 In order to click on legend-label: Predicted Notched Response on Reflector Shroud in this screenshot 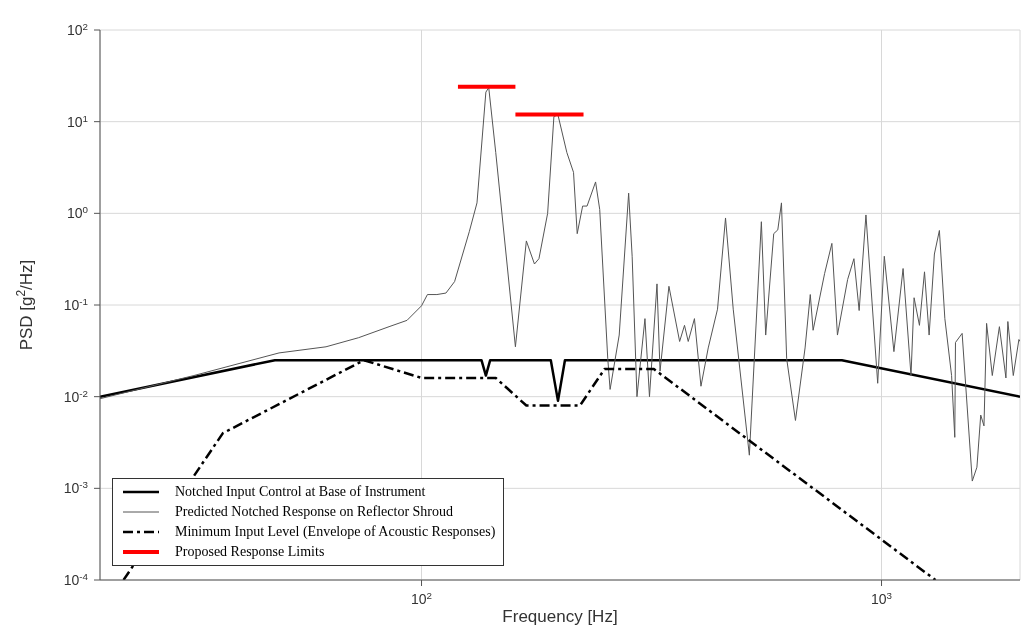, I will do `click(314, 512)`.